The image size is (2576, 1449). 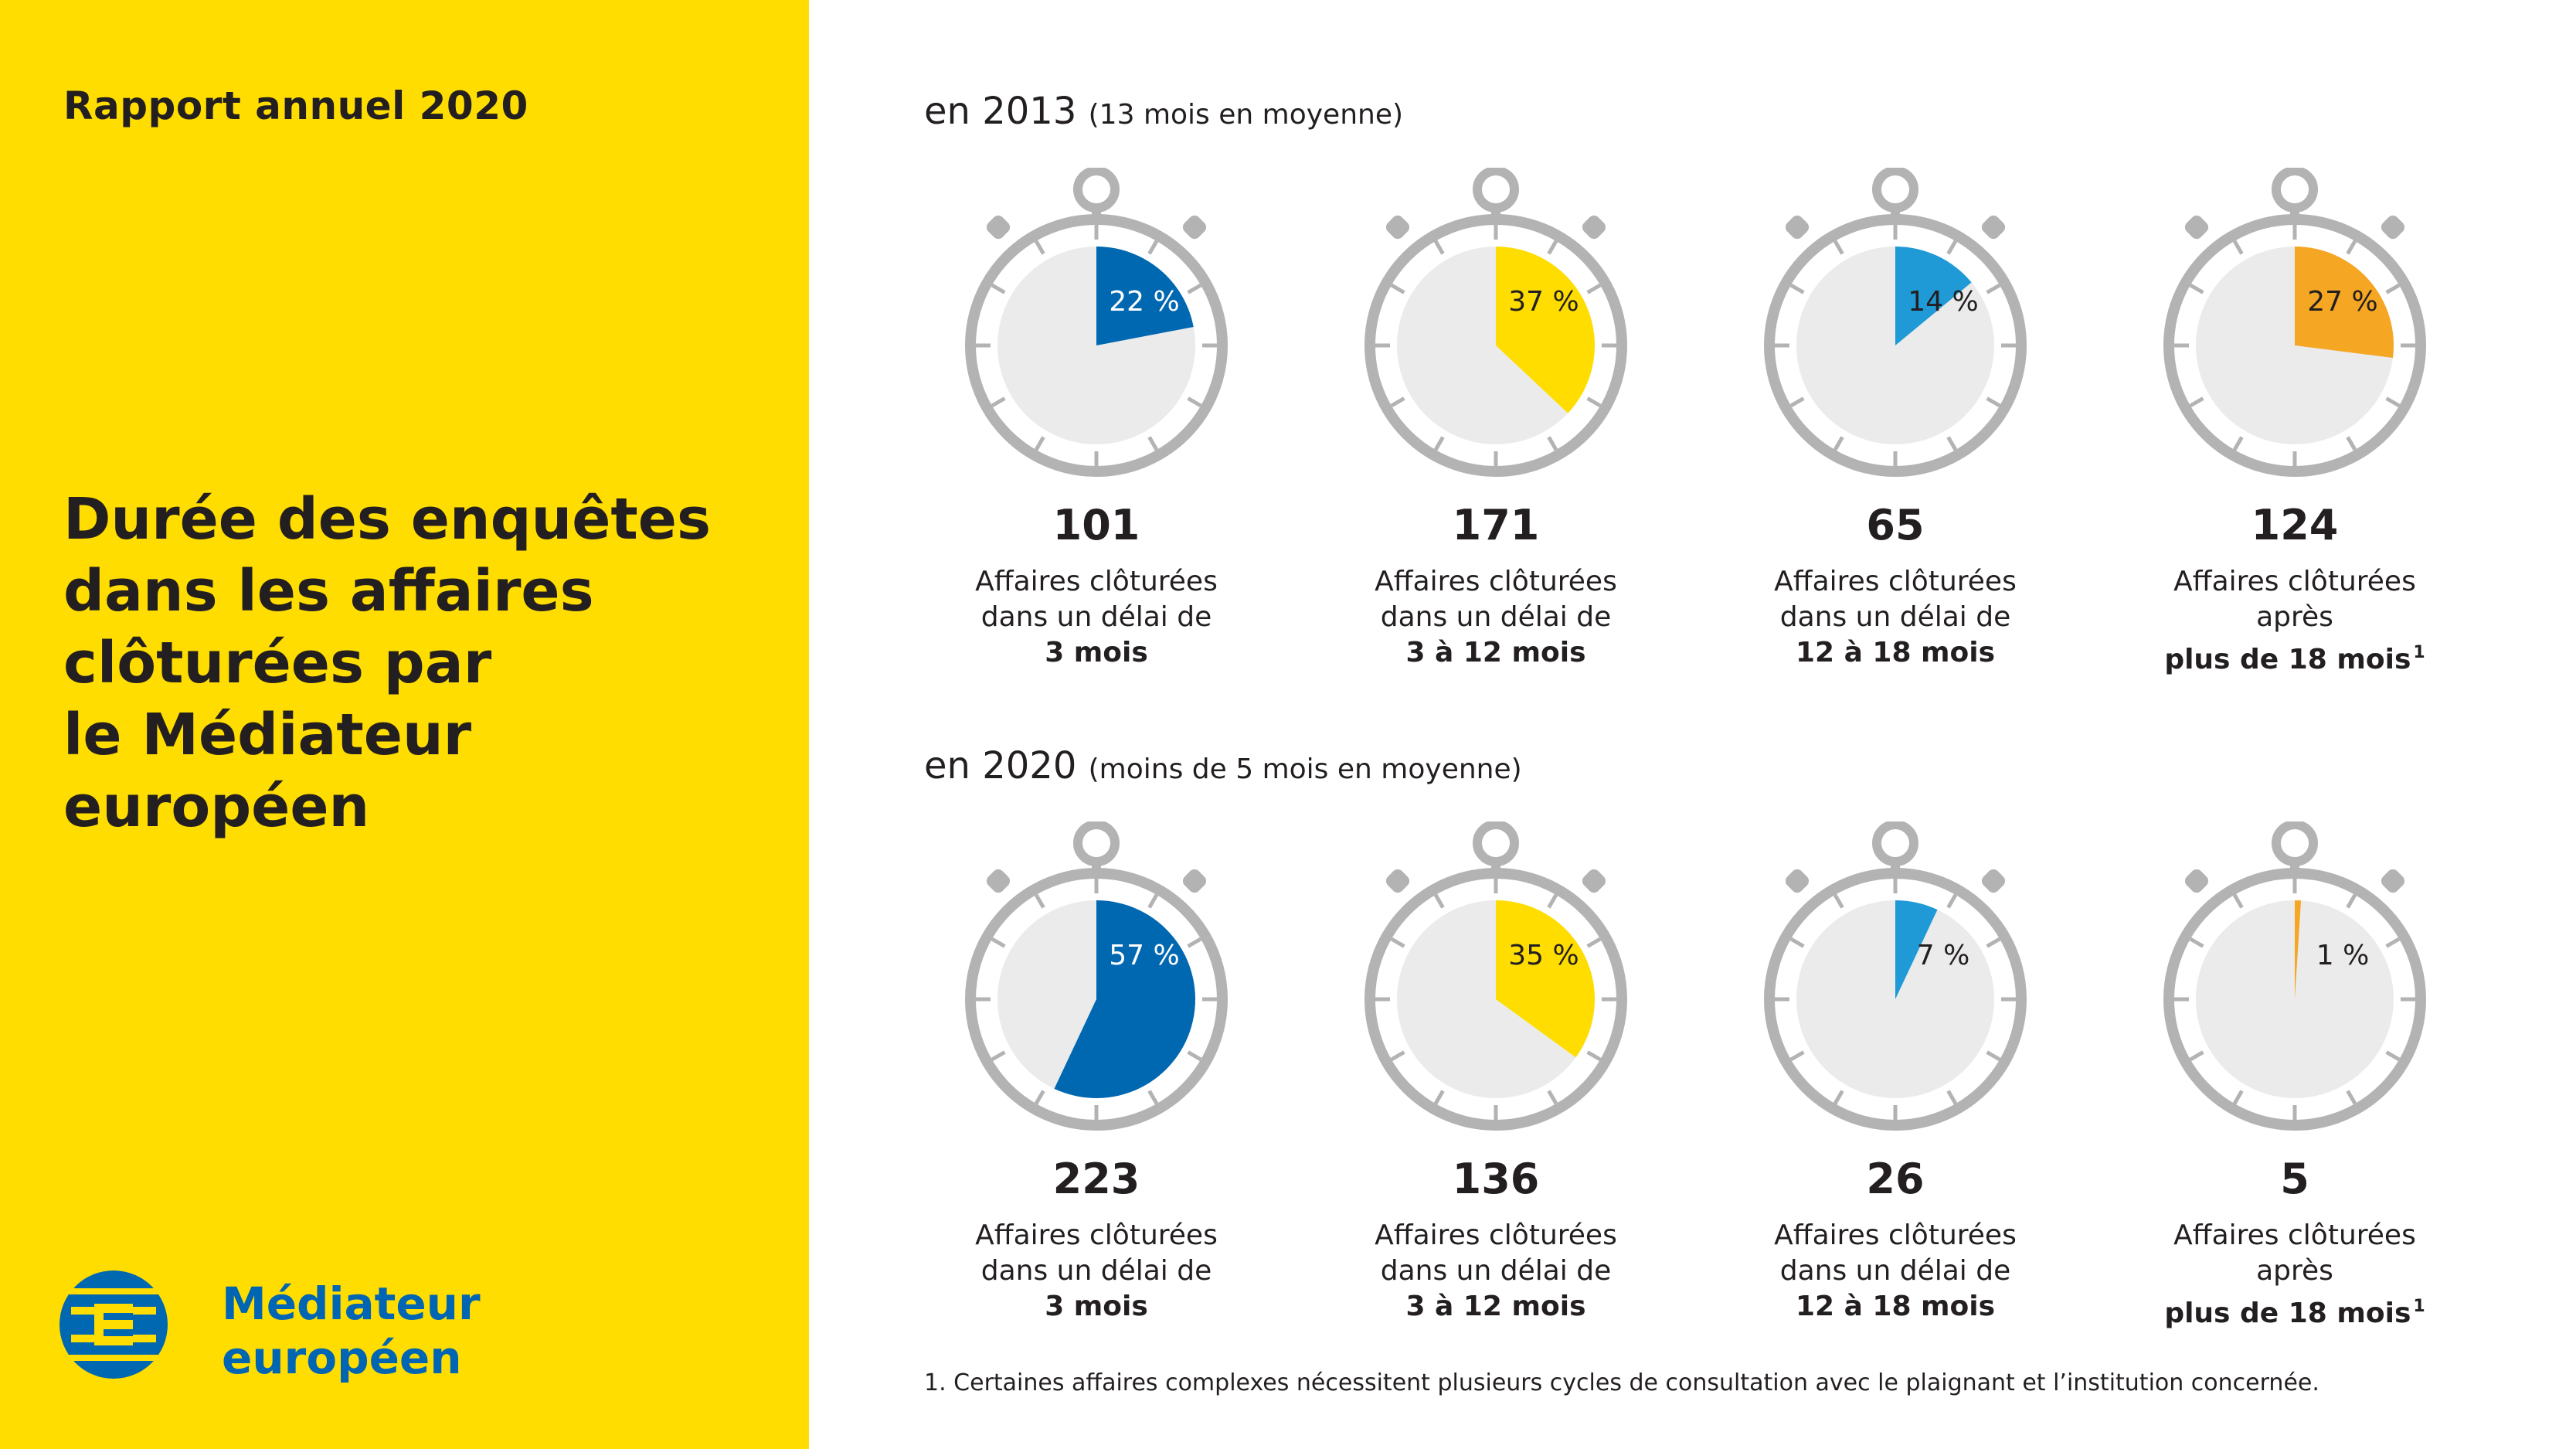 What do you see at coordinates (1096, 1179) in the screenshot?
I see `case-count: 223` at bounding box center [1096, 1179].